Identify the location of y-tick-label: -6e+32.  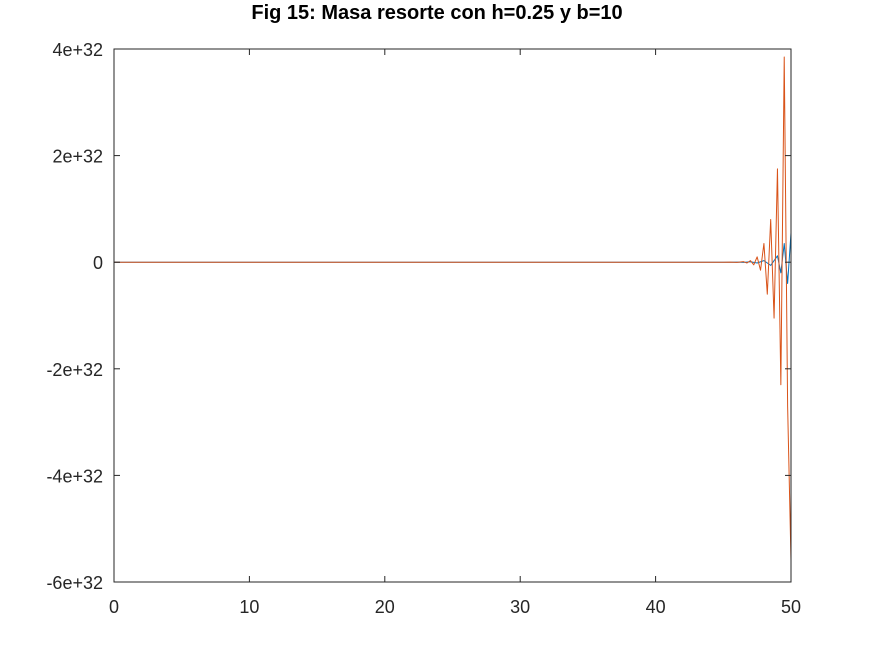
(74, 583).